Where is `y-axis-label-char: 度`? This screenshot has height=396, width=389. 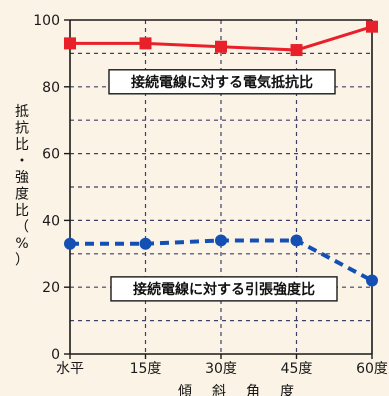 y-axis-label-char: 度 is located at coordinates (22, 195).